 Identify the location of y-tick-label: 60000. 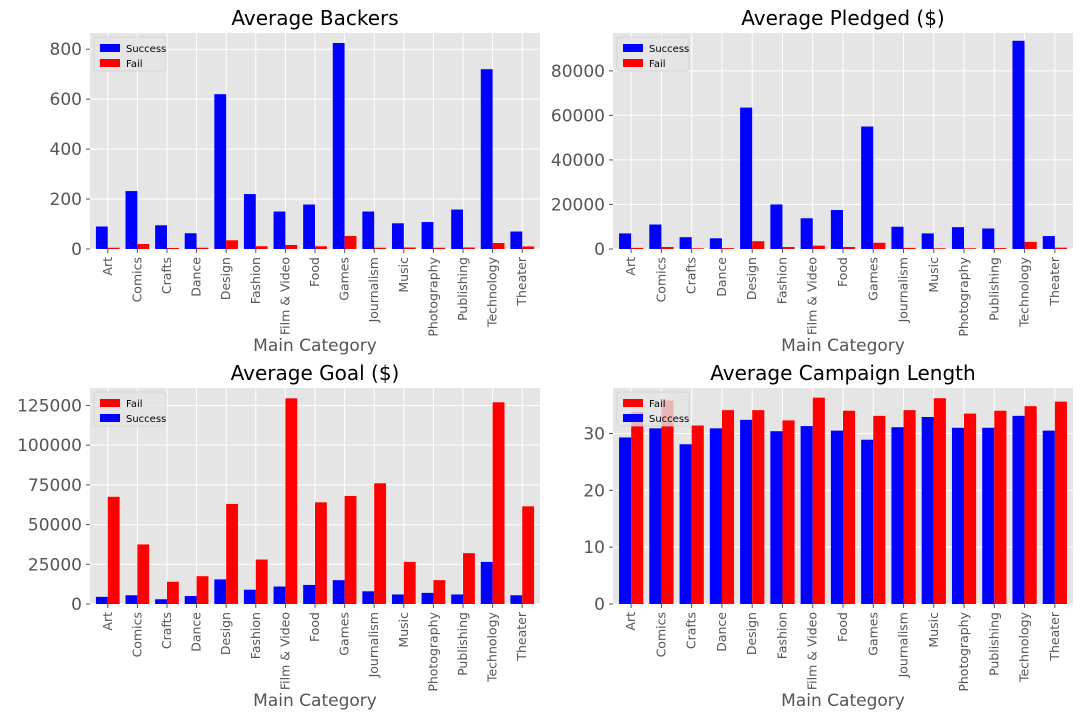
(578, 116).